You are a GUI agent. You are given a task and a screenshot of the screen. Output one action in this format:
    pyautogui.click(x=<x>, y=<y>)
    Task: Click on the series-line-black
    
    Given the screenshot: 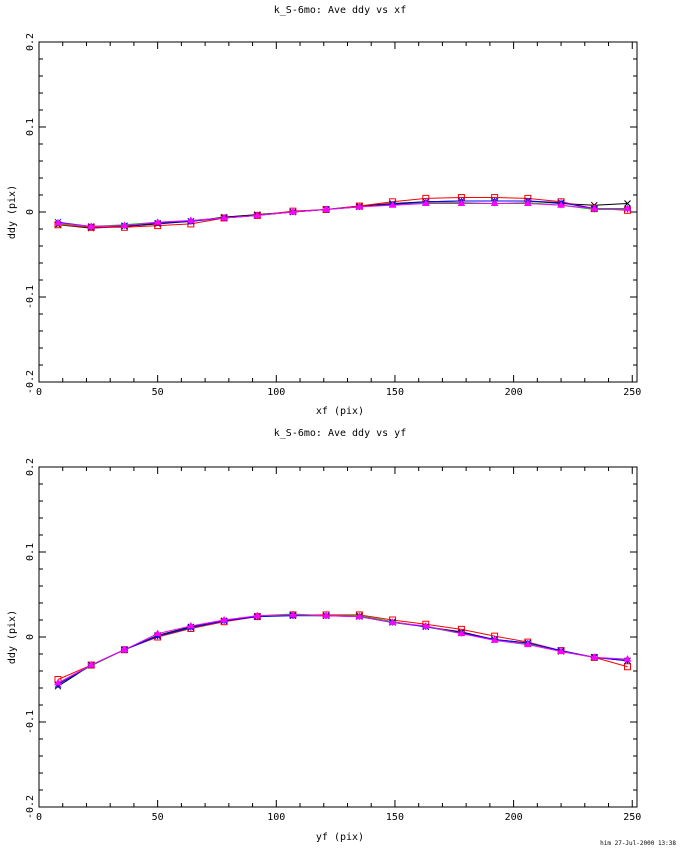 What is the action you would take?
    pyautogui.click(x=342, y=650)
    